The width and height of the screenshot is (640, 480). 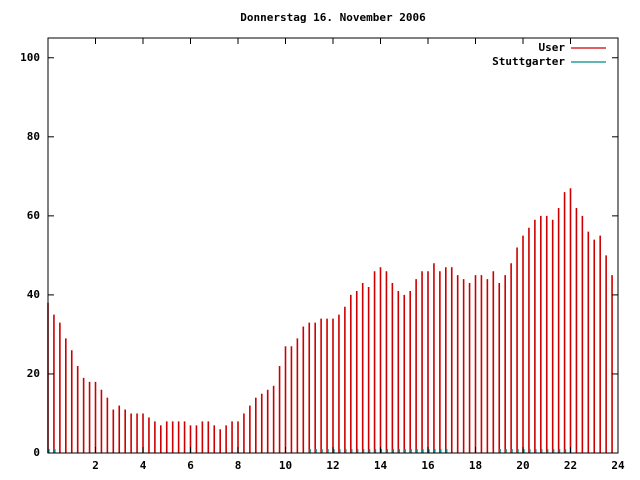 What do you see at coordinates (95, 465) in the screenshot?
I see `x-tick-label: 2` at bounding box center [95, 465].